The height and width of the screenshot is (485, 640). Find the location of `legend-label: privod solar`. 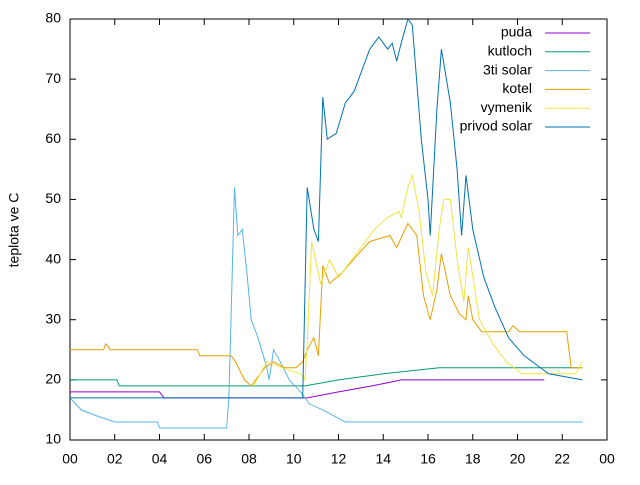

legend-label: privod solar is located at coordinates (496, 126).